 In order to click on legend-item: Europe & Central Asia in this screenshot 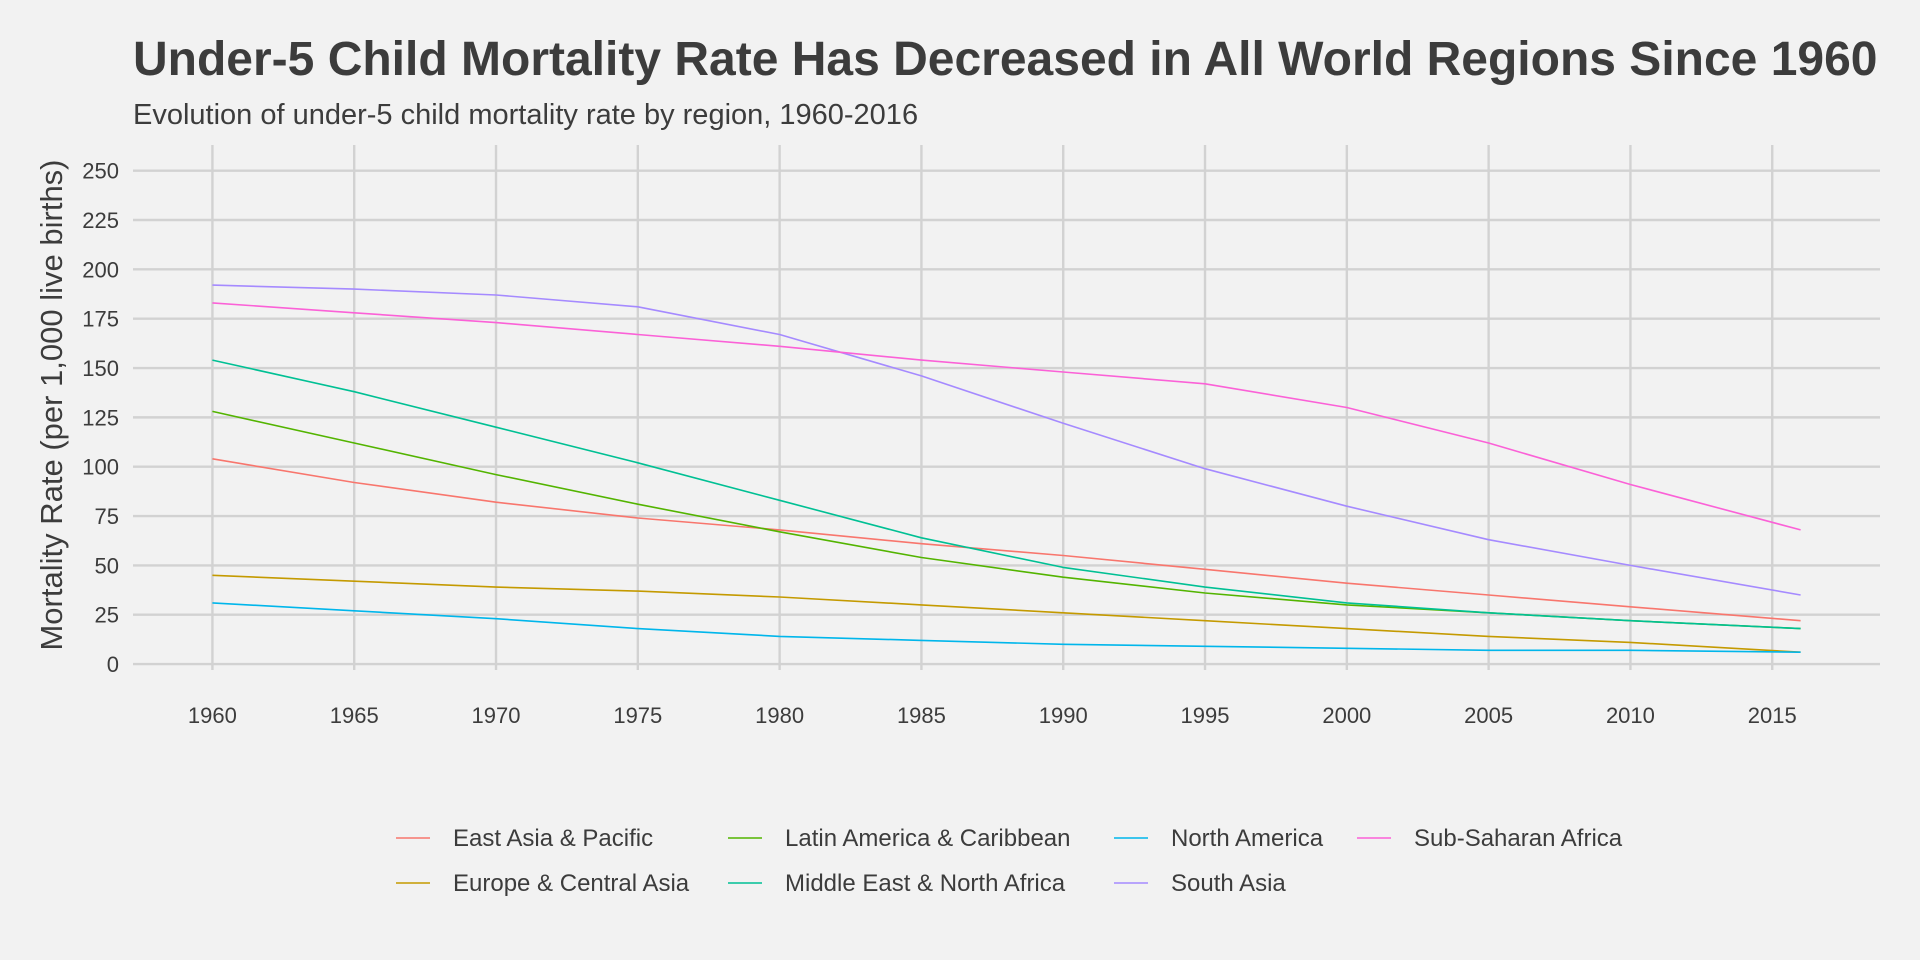, I will do `click(543, 883)`.